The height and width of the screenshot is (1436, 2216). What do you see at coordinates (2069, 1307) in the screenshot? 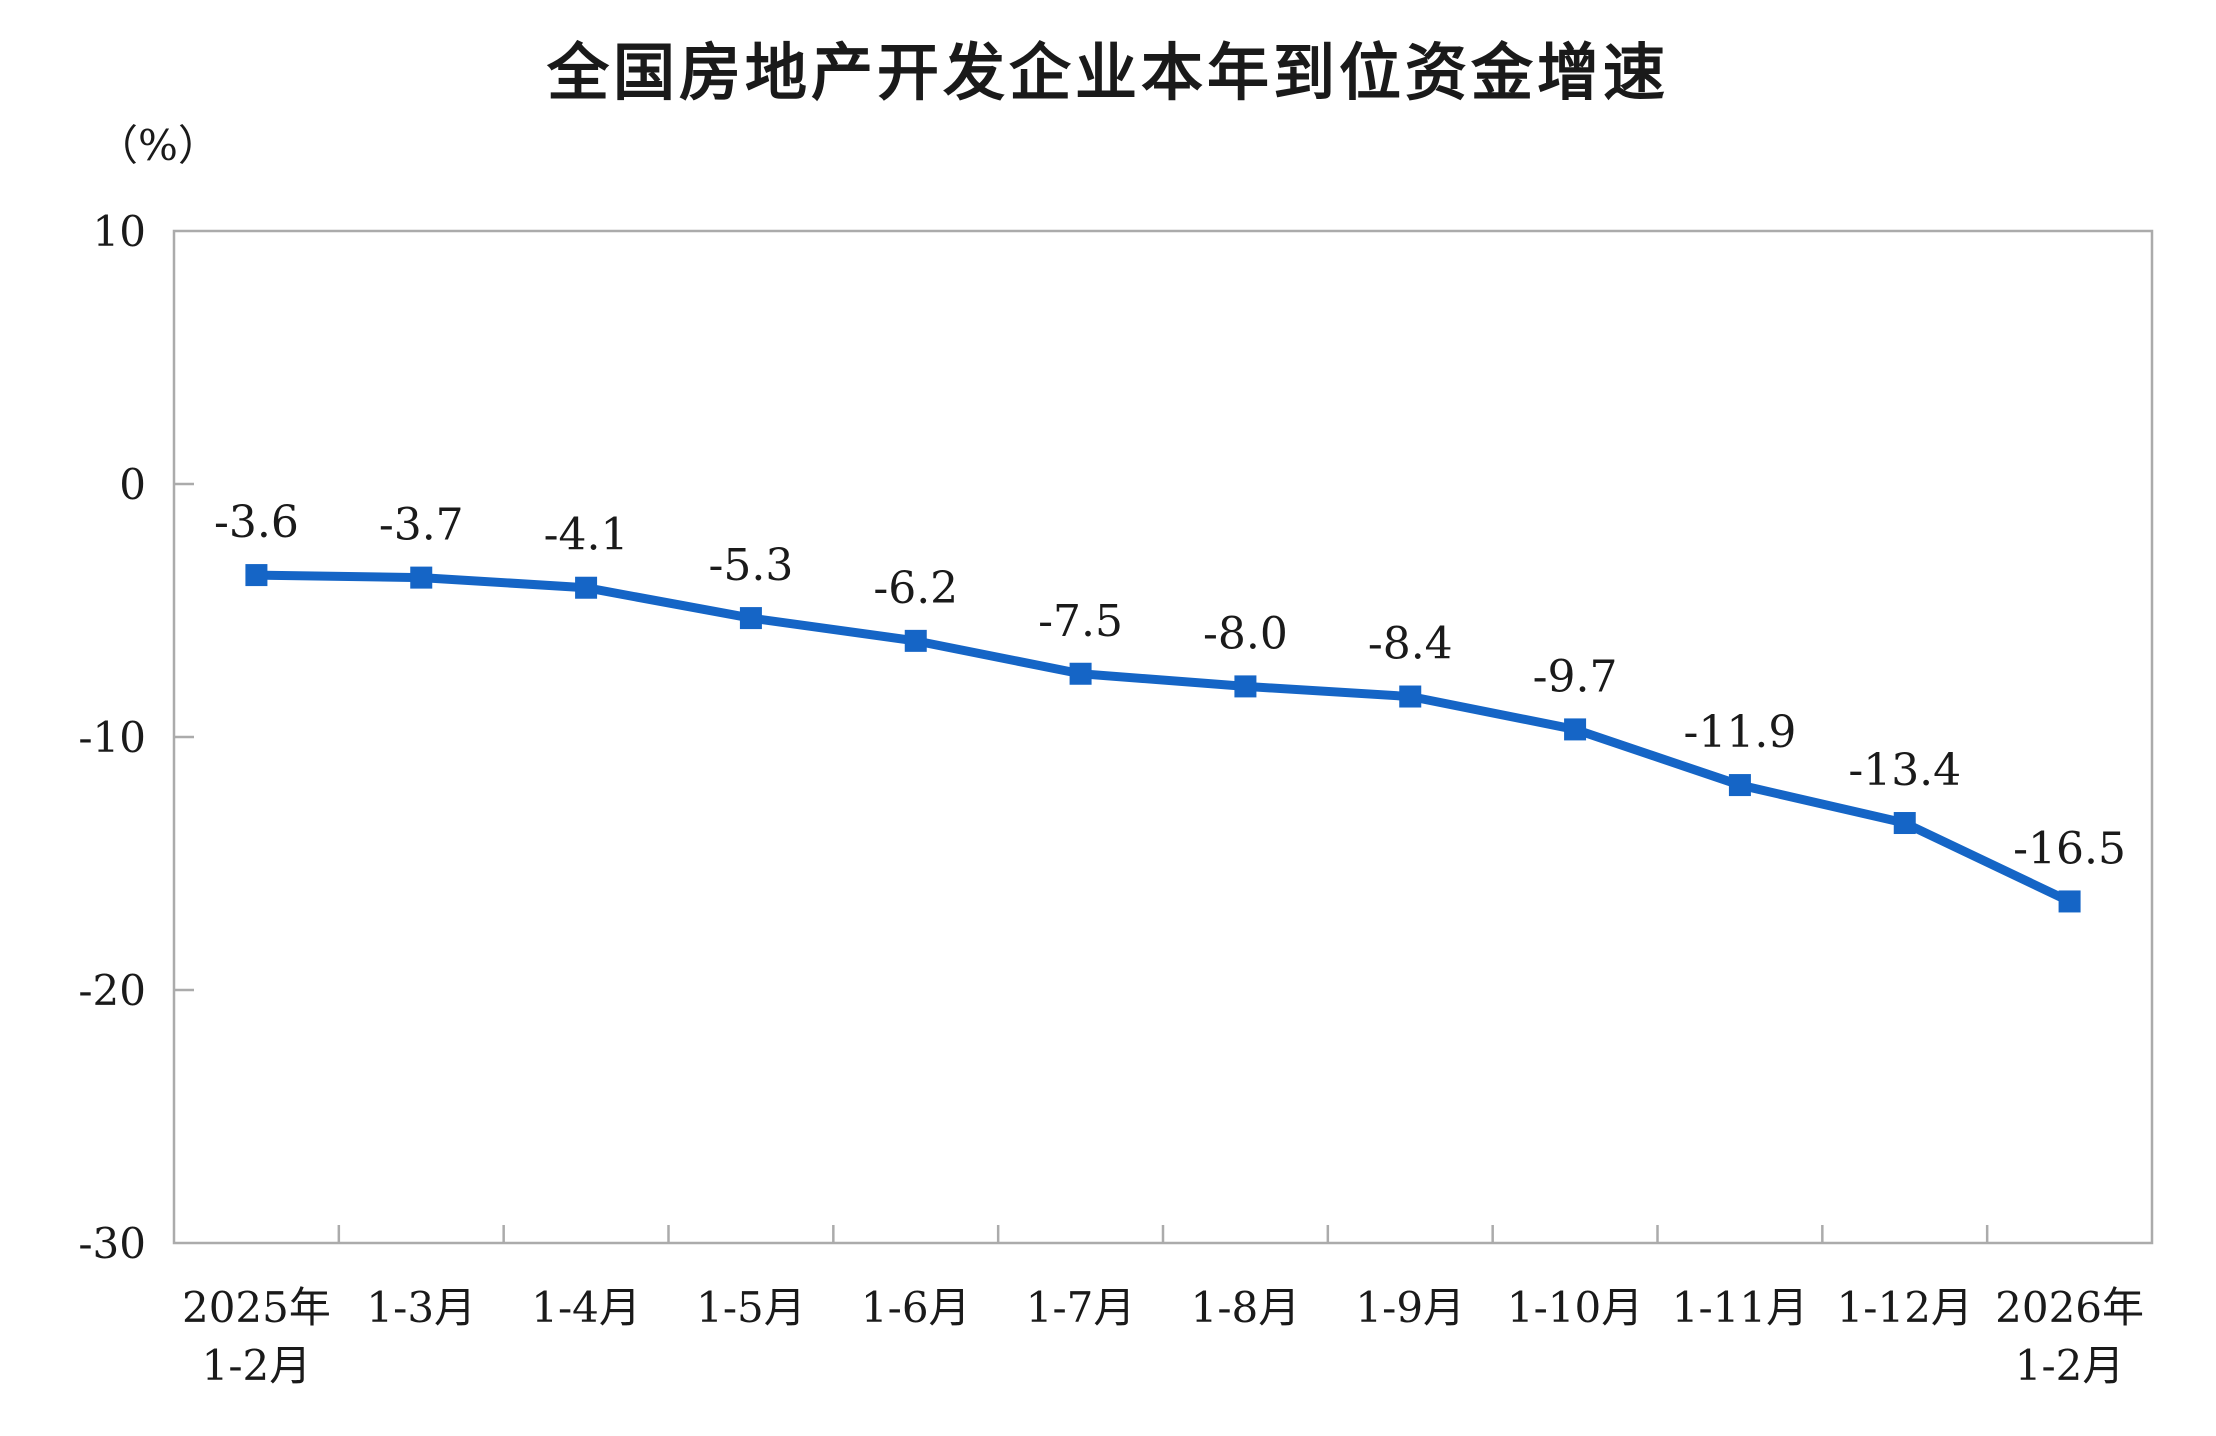
I see `x-axis-tick-label: 2026年` at bounding box center [2069, 1307].